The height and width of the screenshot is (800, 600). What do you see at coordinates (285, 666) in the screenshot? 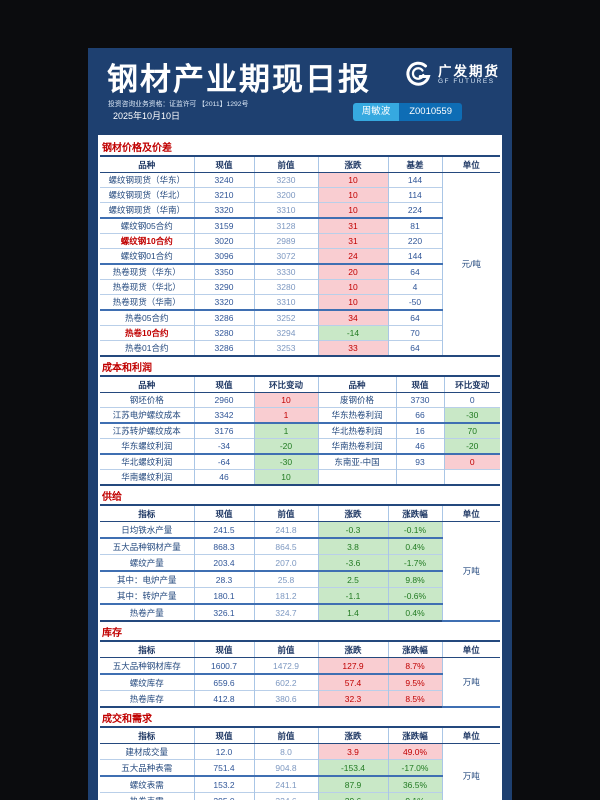
I see `cell-previous: 1472.9` at bounding box center [285, 666].